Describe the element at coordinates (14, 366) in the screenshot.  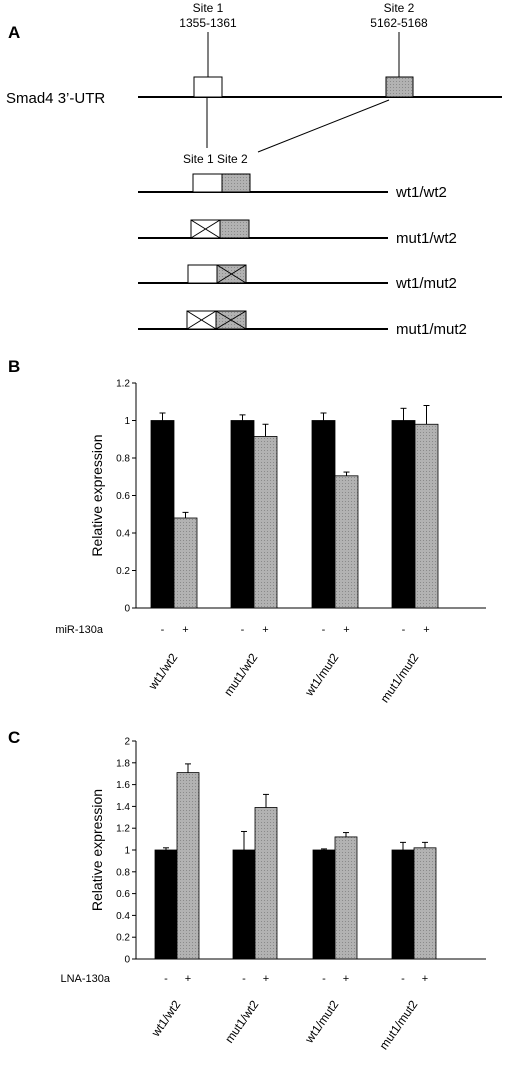
I see `panel-b-label: B` at that location.